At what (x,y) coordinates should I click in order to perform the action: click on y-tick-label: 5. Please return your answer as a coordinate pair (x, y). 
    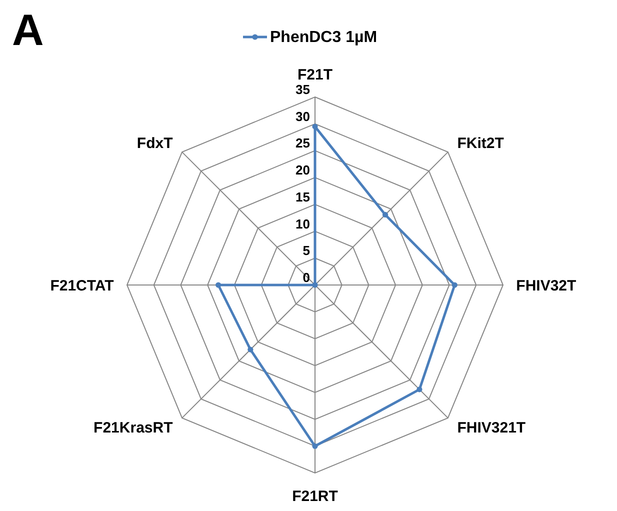
    Looking at the image, I should click on (306, 250).